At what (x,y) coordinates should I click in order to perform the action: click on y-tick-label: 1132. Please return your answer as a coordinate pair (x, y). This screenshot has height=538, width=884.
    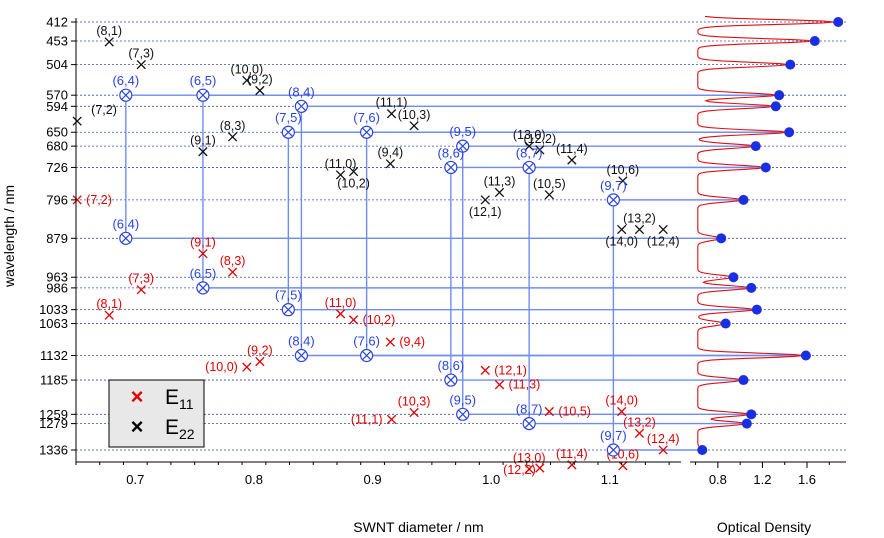
    Looking at the image, I should click on (54, 355).